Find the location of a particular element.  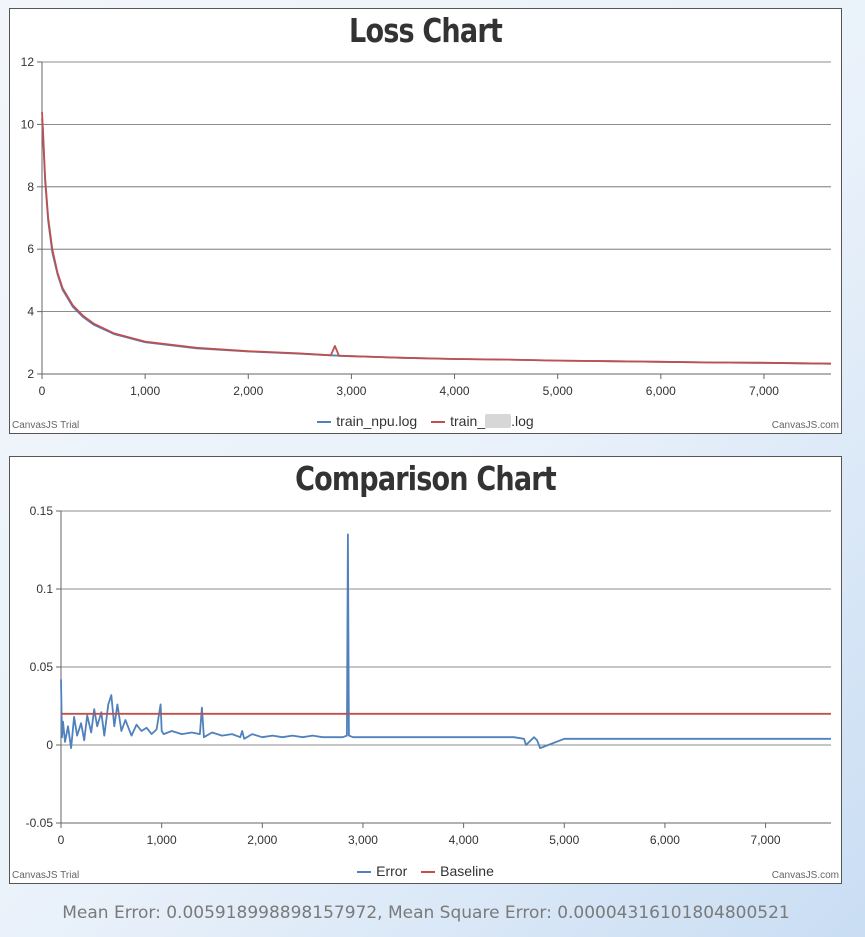

loss-chart-y-tick-label: 10 is located at coordinates (28, 124).